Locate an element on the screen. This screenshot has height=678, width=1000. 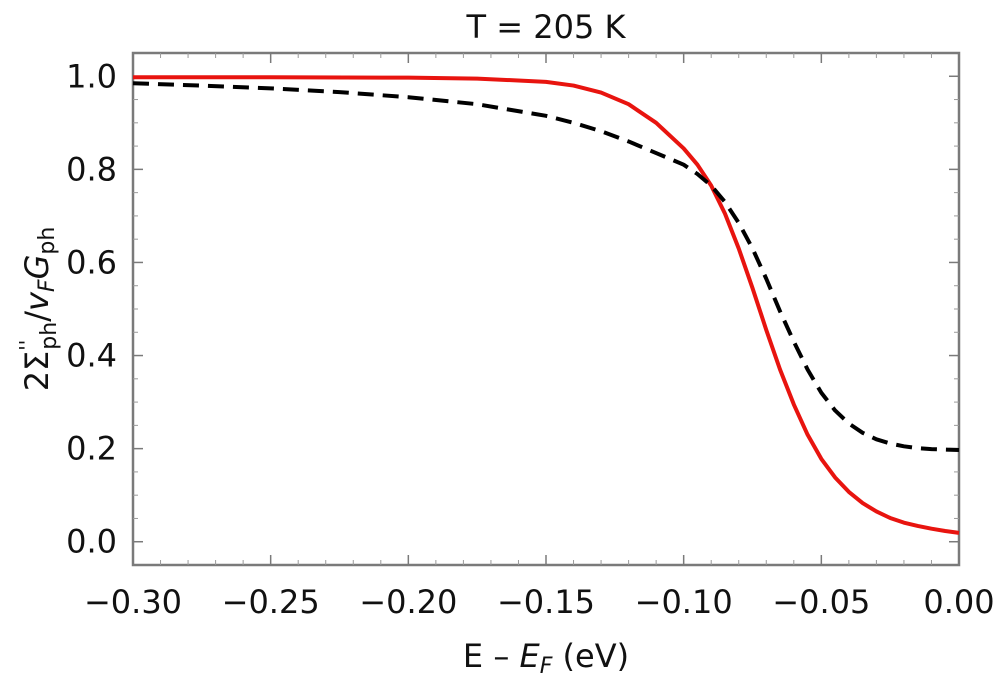
y-tick-label: 1.0 is located at coordinates (91, 76).